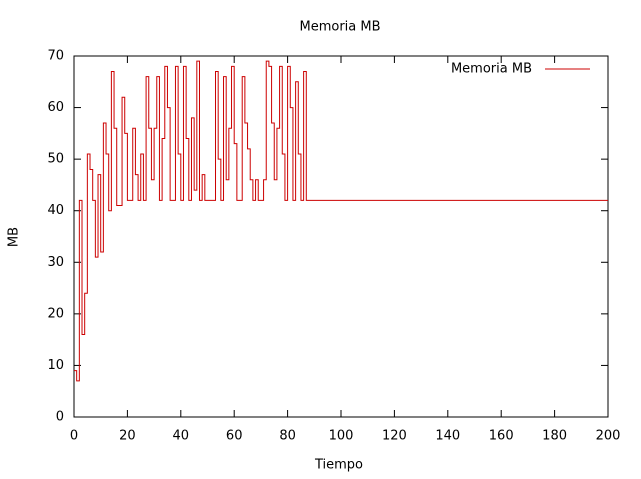 Image resolution: width=641 pixels, height=479 pixels. What do you see at coordinates (55, 313) in the screenshot?
I see `y-tick-label: 20` at bounding box center [55, 313].